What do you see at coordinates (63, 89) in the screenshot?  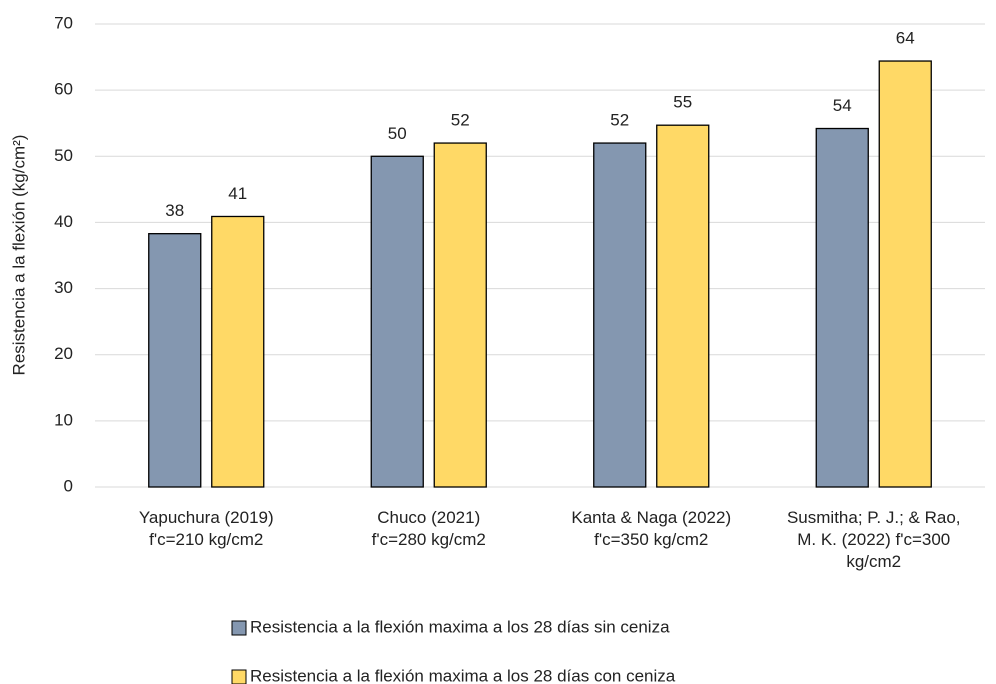 I see `y-tick-label: 60` at bounding box center [63, 89].